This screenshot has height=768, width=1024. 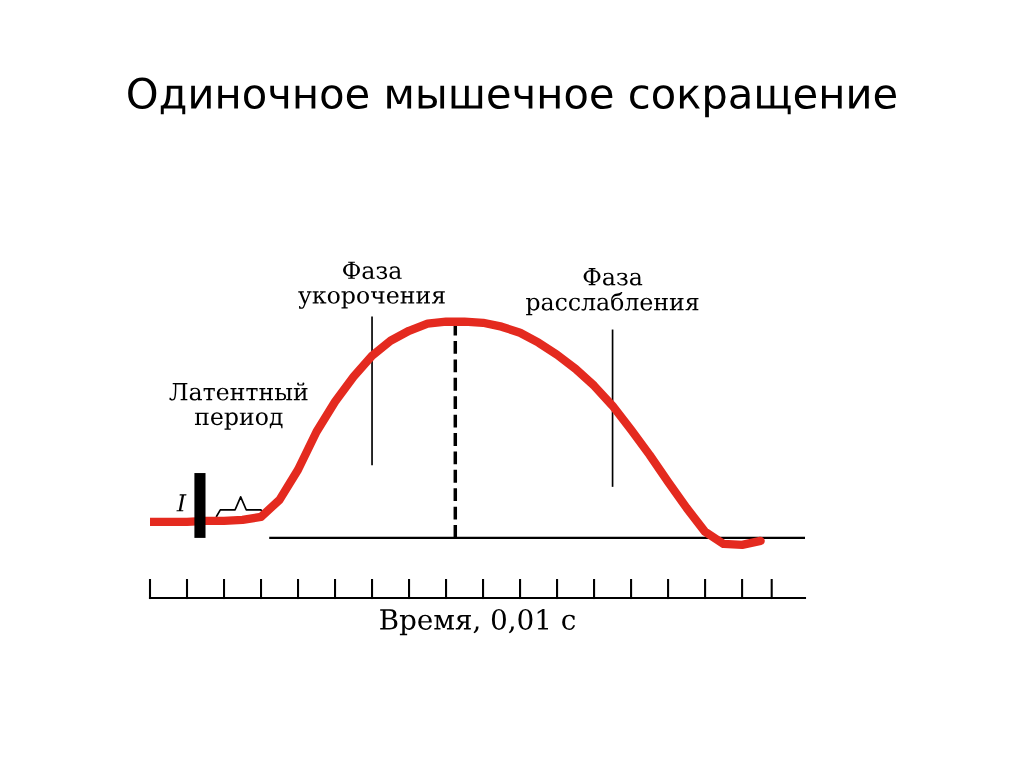 What do you see at coordinates (181, 503) in the screenshot?
I see `annotation: I` at bounding box center [181, 503].